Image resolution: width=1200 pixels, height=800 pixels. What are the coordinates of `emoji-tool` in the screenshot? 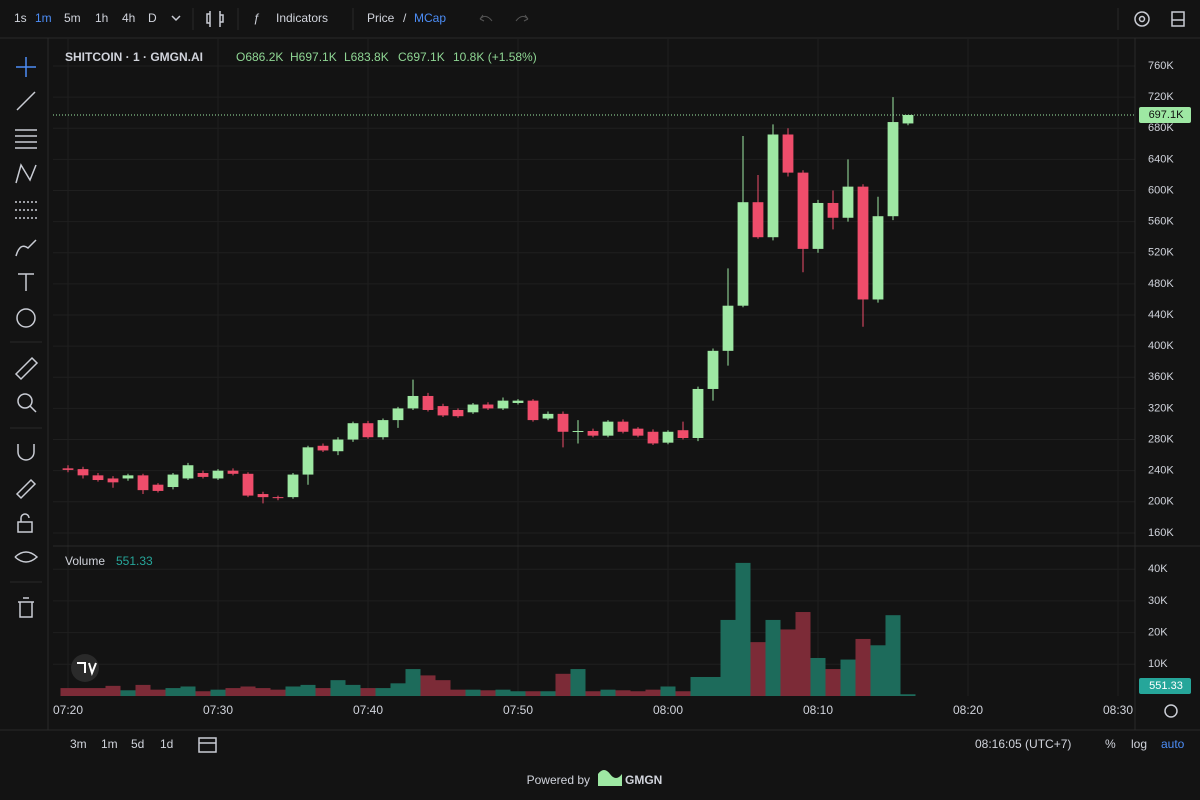 It's located at (26, 318).